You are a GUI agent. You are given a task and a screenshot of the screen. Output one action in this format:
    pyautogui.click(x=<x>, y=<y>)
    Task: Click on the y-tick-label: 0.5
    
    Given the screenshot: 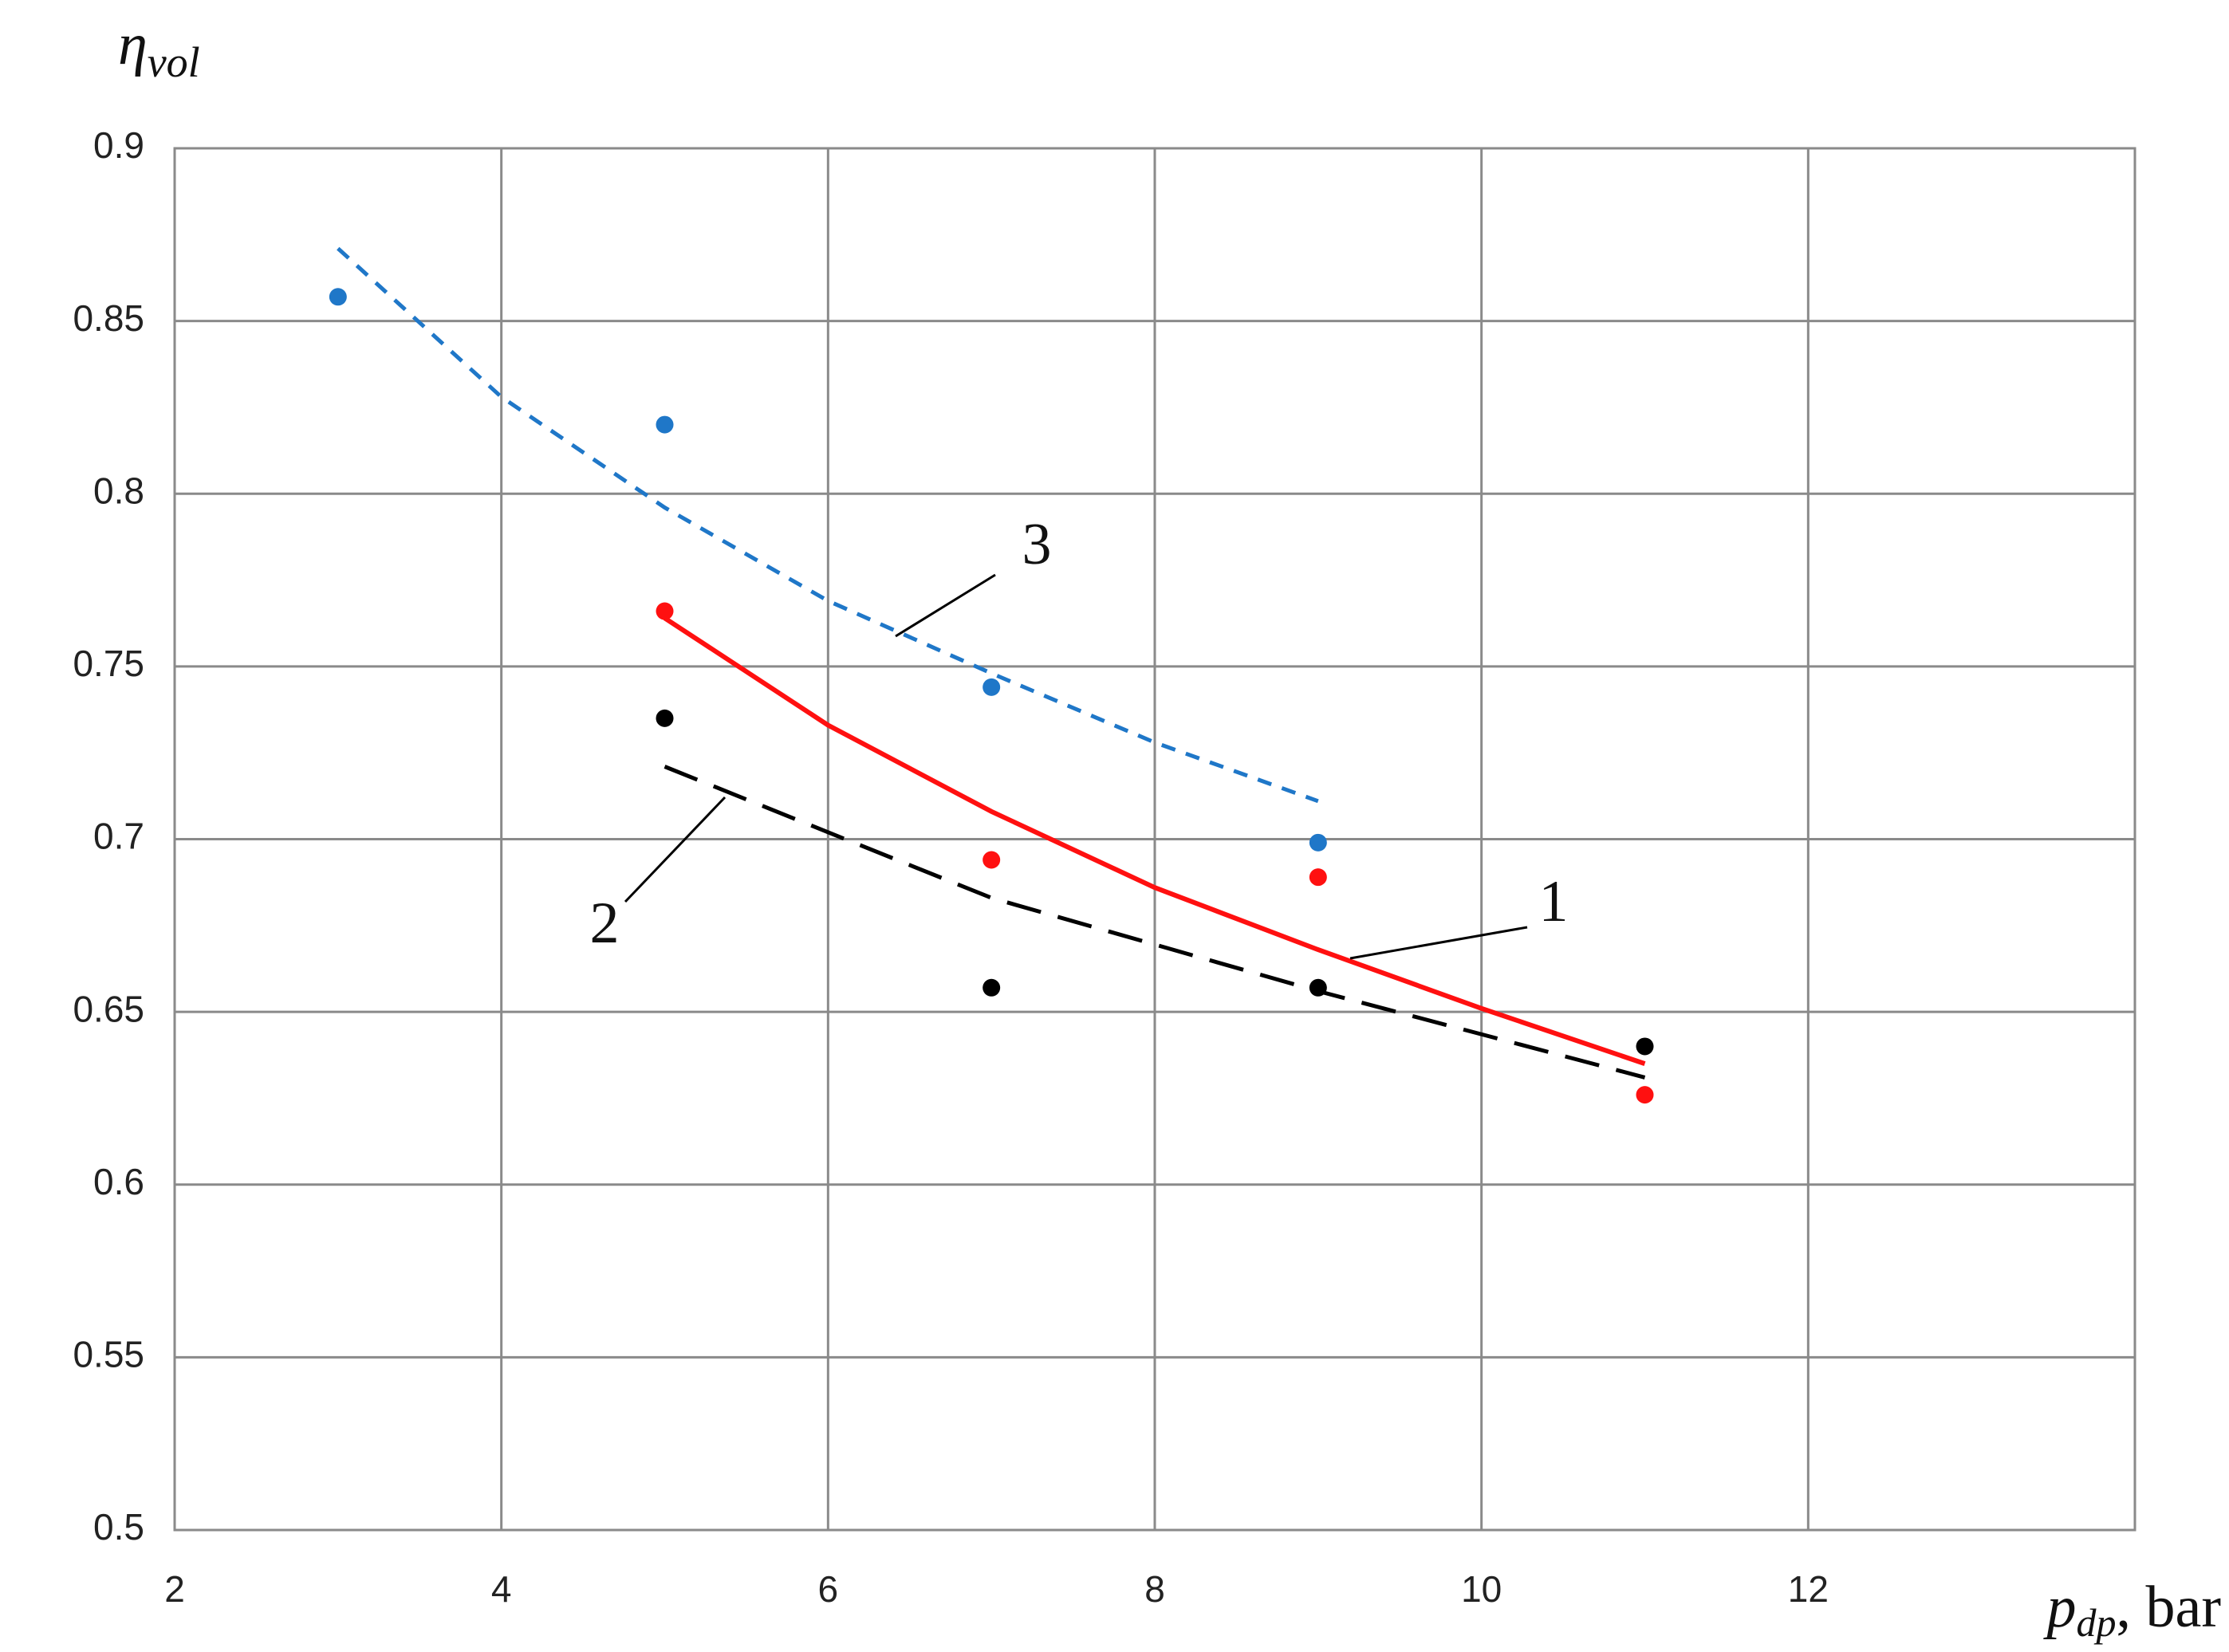 What is the action you would take?
    pyautogui.click(x=118, y=1527)
    